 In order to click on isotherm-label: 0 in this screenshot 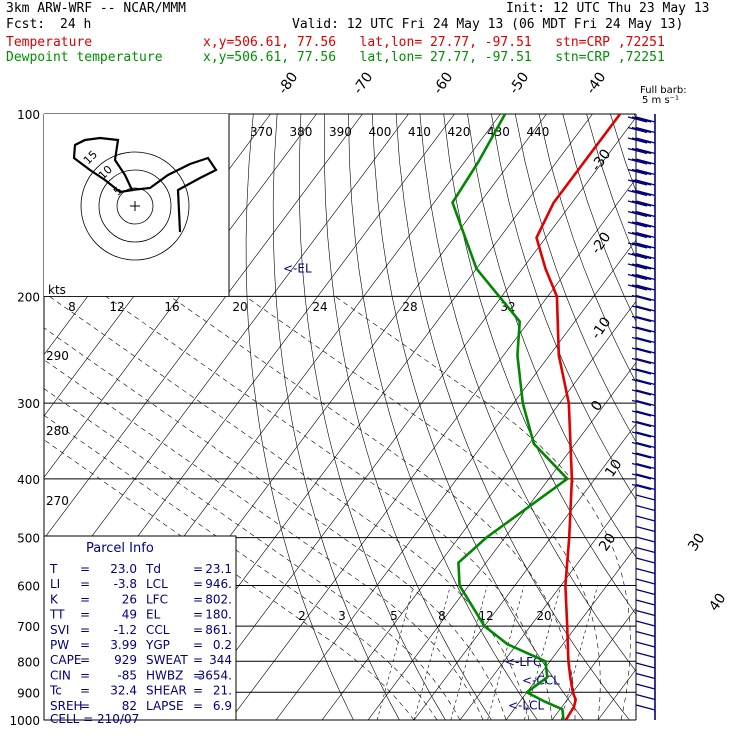, I will do `click(597, 406)`.